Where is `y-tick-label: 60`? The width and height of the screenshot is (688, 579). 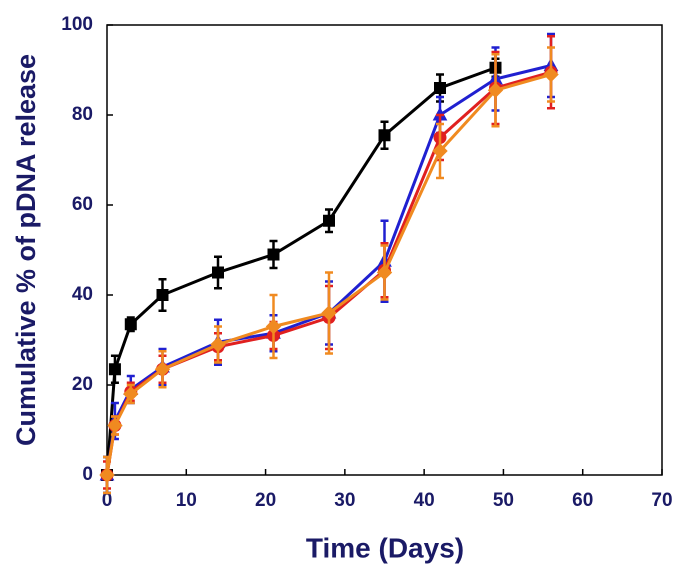
y-tick-label: 60 is located at coordinates (82, 204).